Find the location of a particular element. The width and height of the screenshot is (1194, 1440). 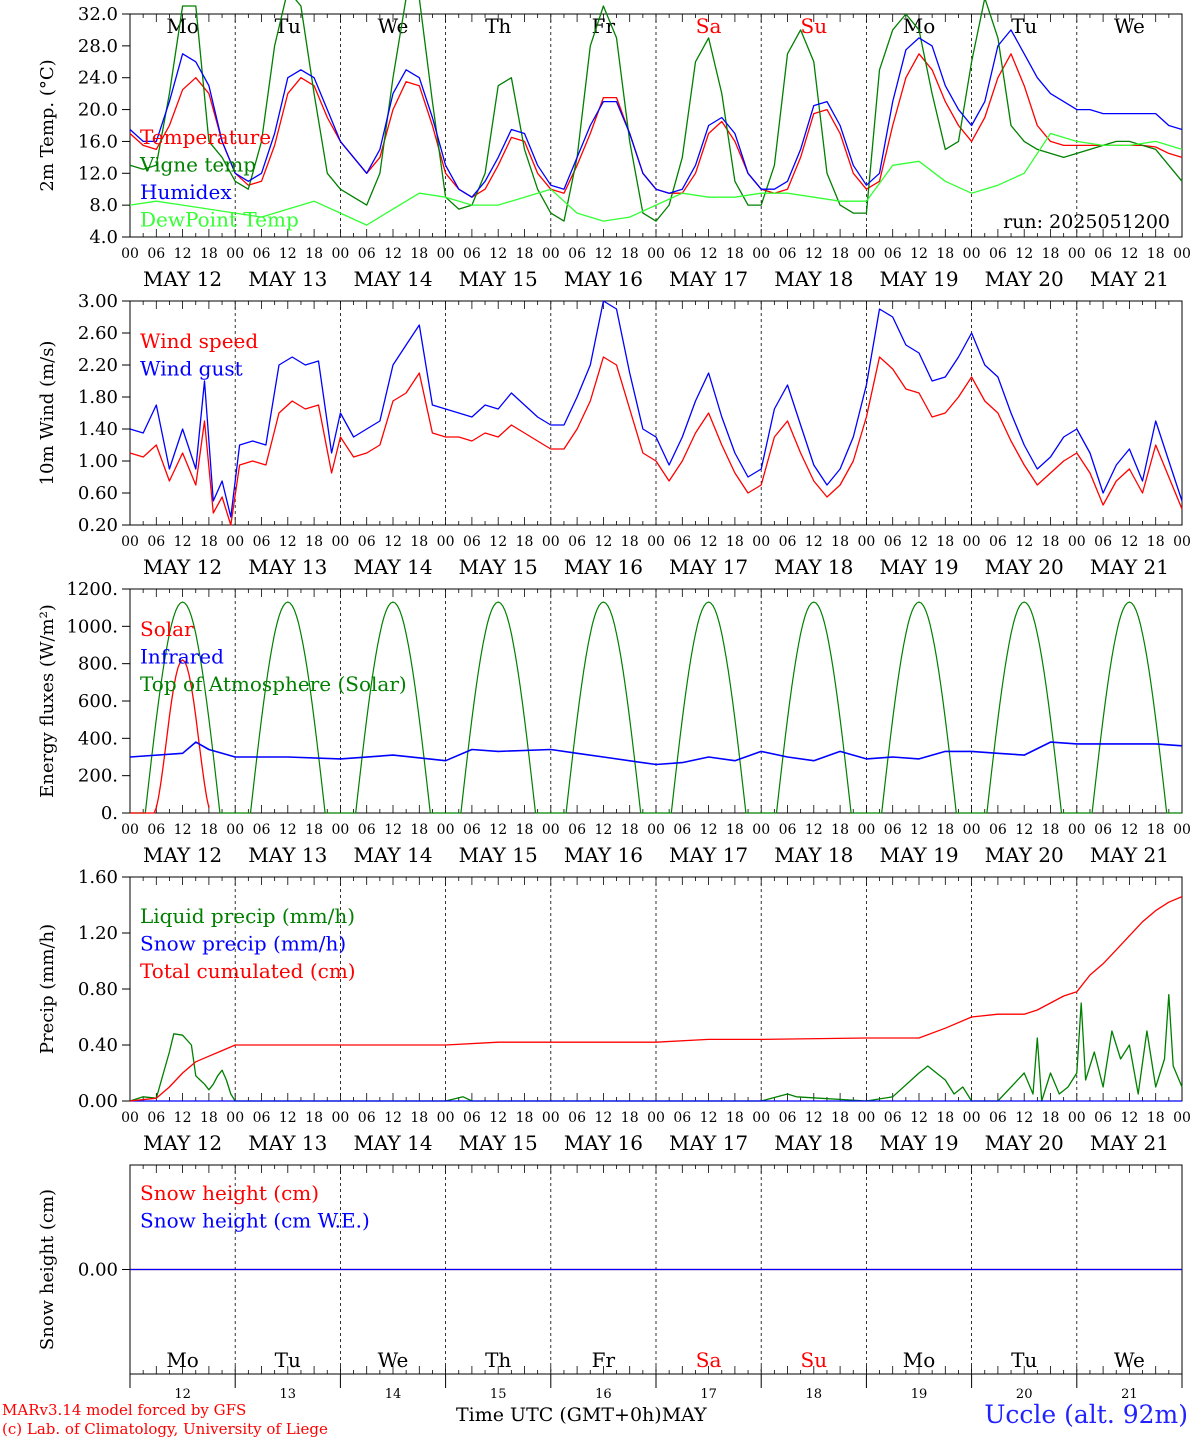

x-day-label: MAY 15 is located at coordinates (498, 855).